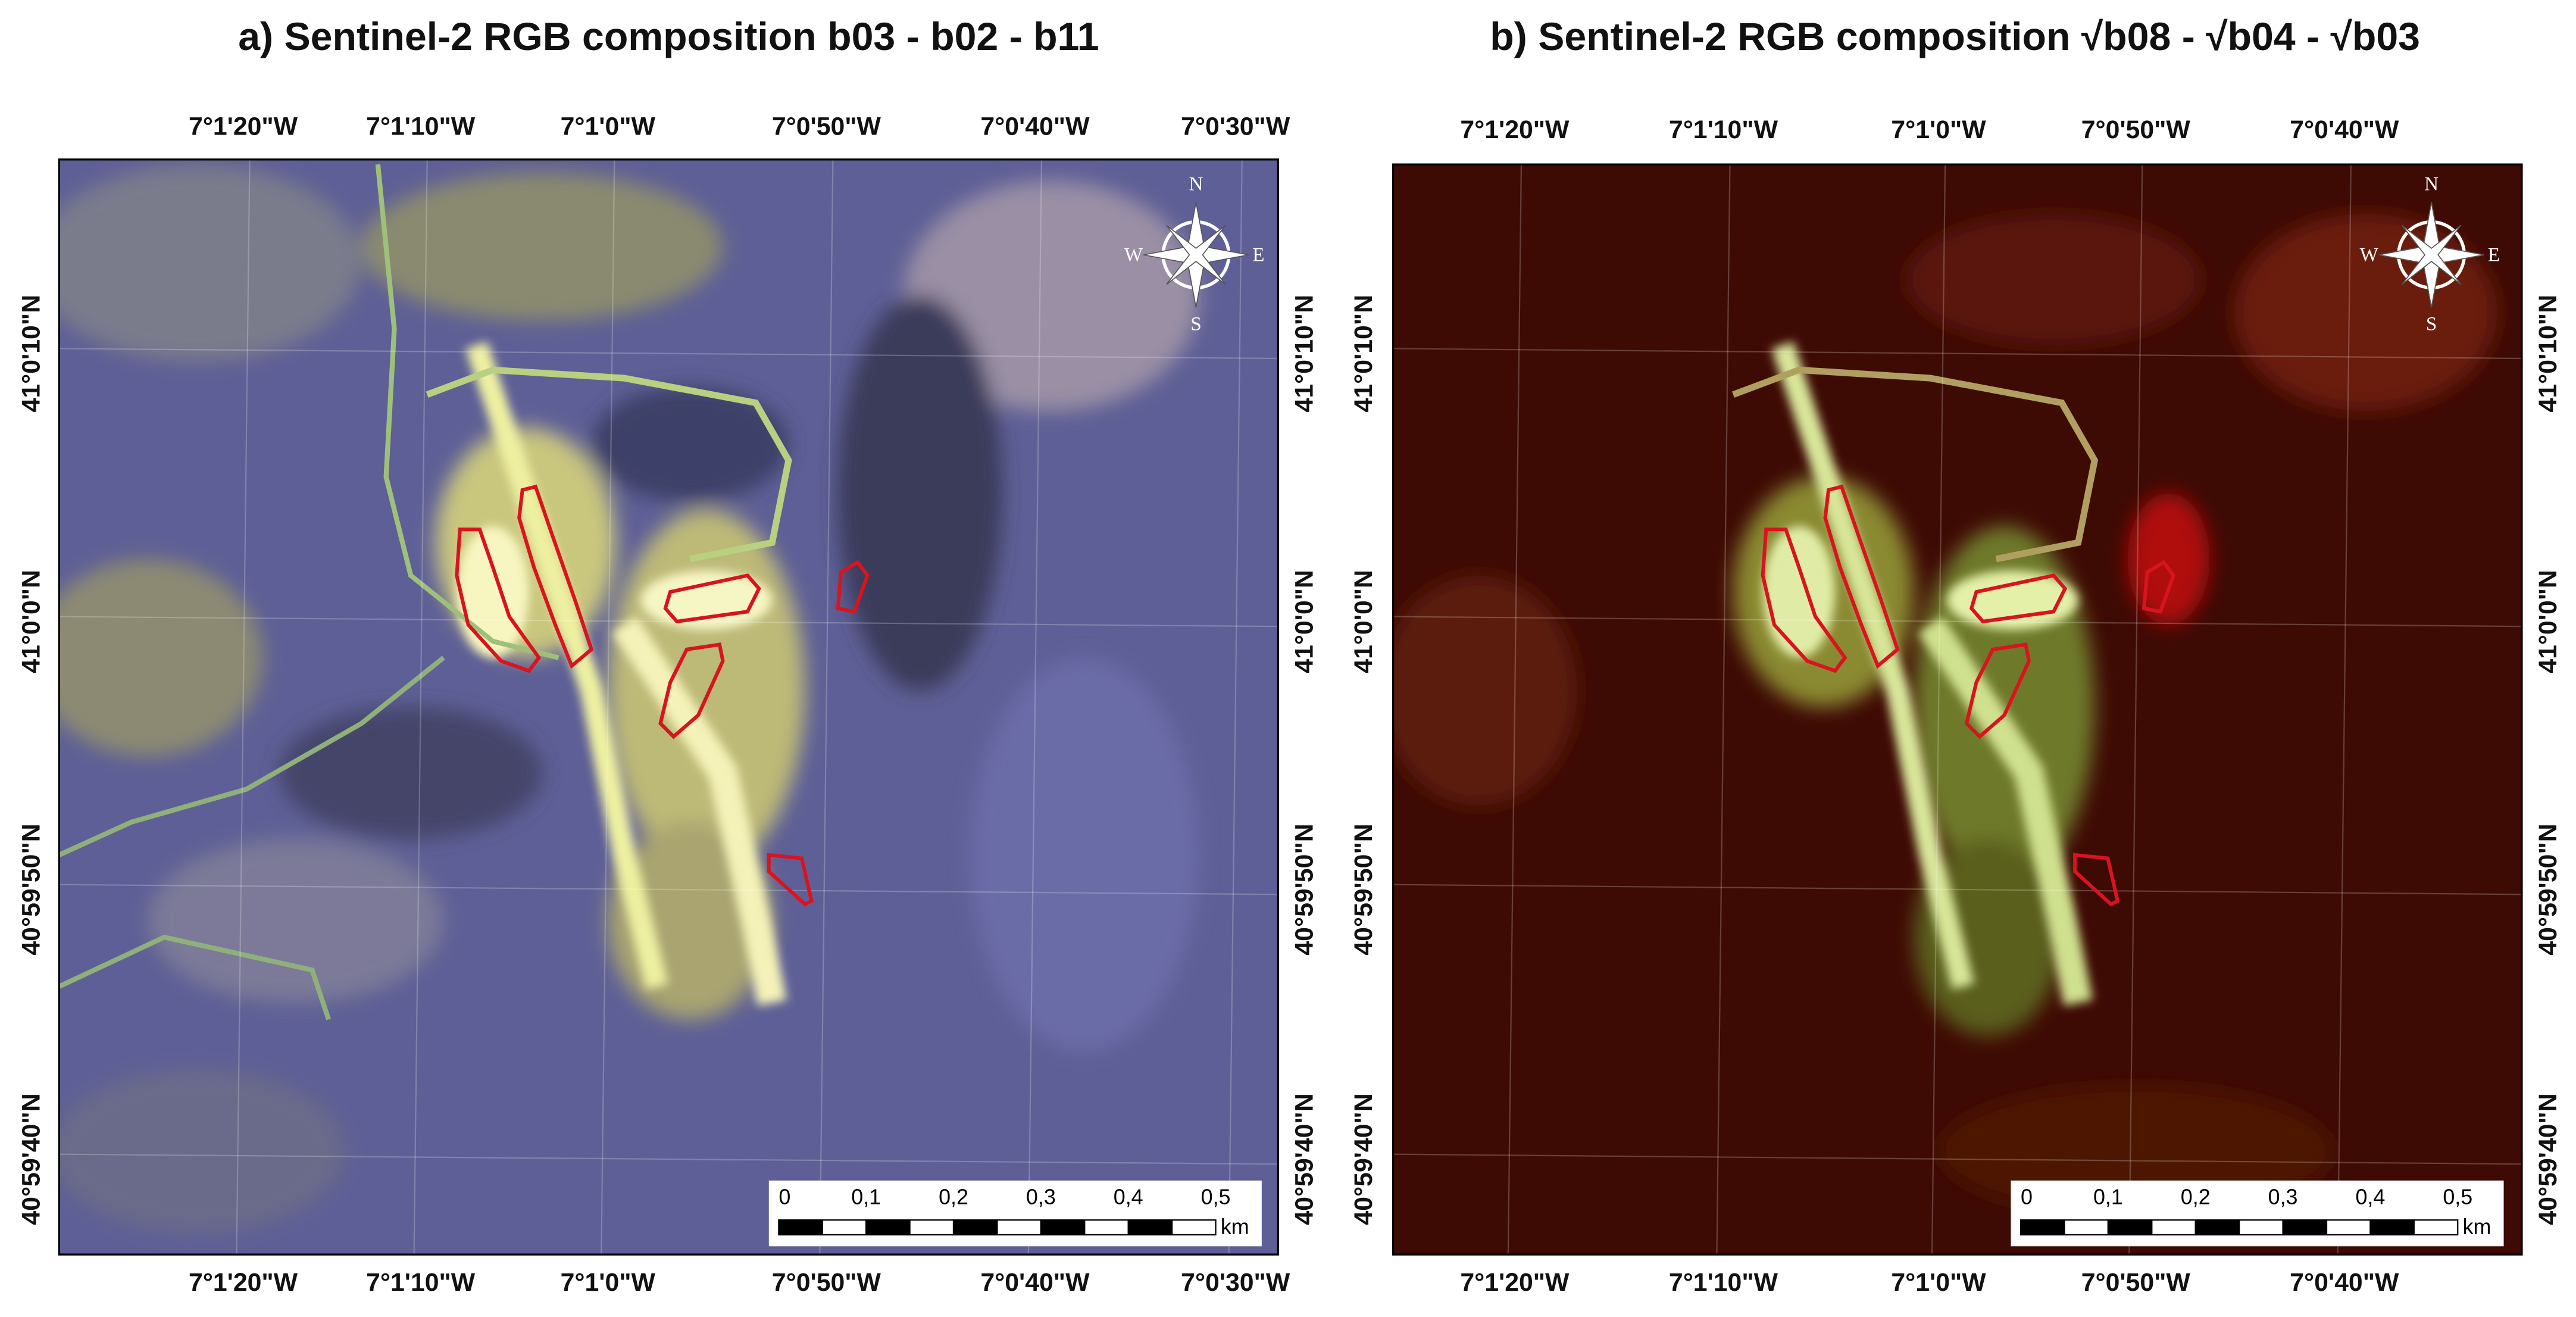  What do you see at coordinates (2431, 184) in the screenshot?
I see `compass-label: N` at bounding box center [2431, 184].